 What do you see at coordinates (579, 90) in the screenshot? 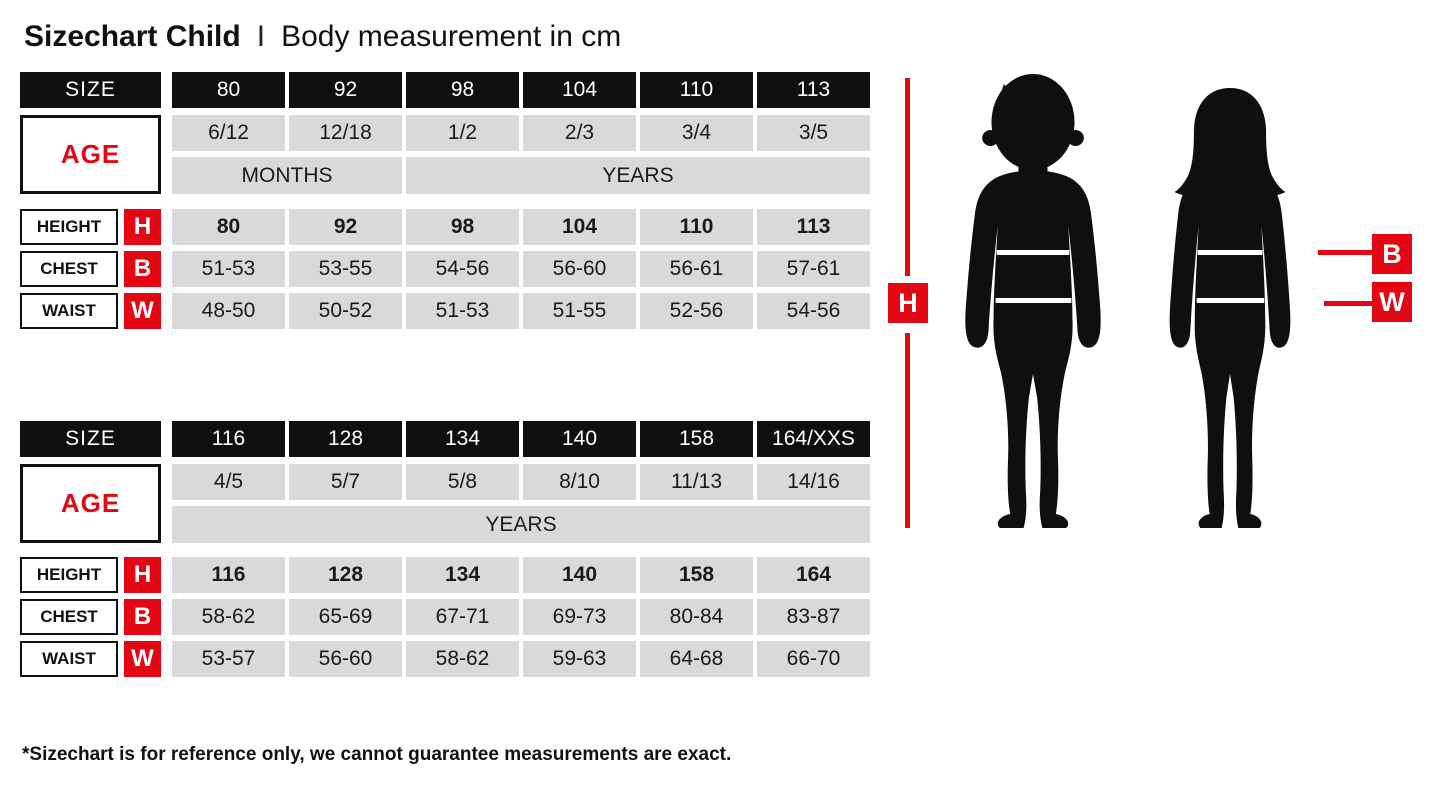
I see `size-cell: 104` at bounding box center [579, 90].